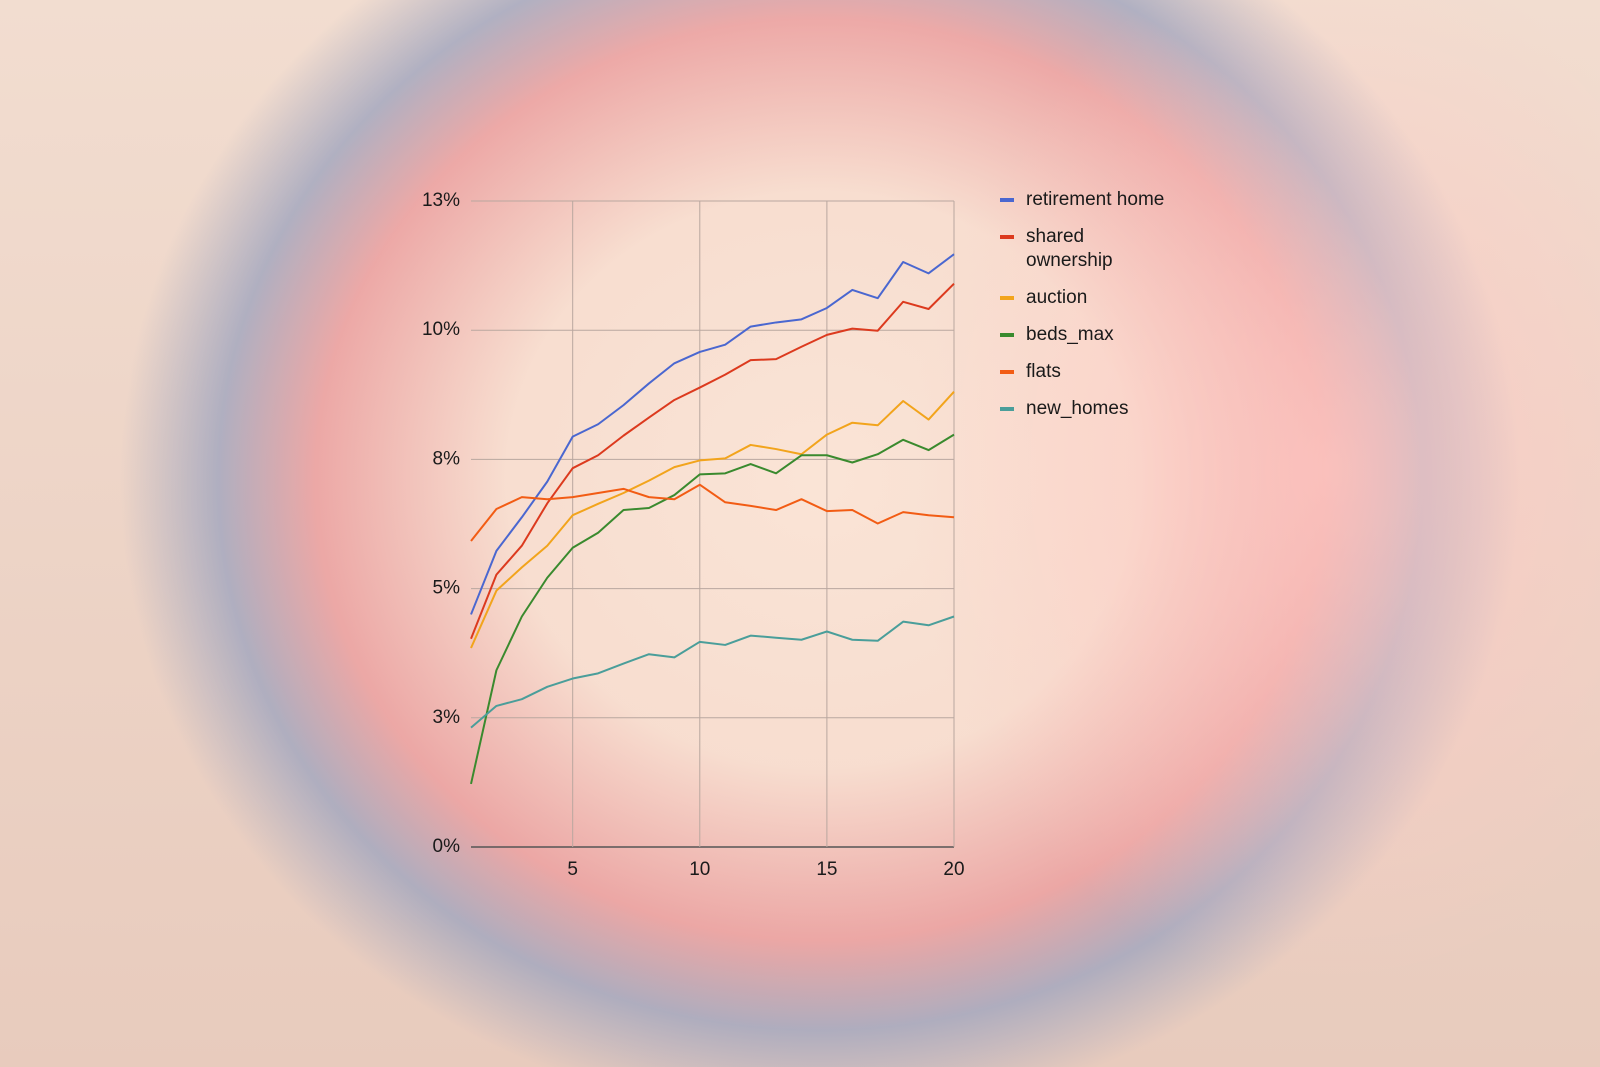 The image size is (1600, 1067). Describe the element at coordinates (447, 588) in the screenshot. I see `y-tick-label: 5%` at that location.